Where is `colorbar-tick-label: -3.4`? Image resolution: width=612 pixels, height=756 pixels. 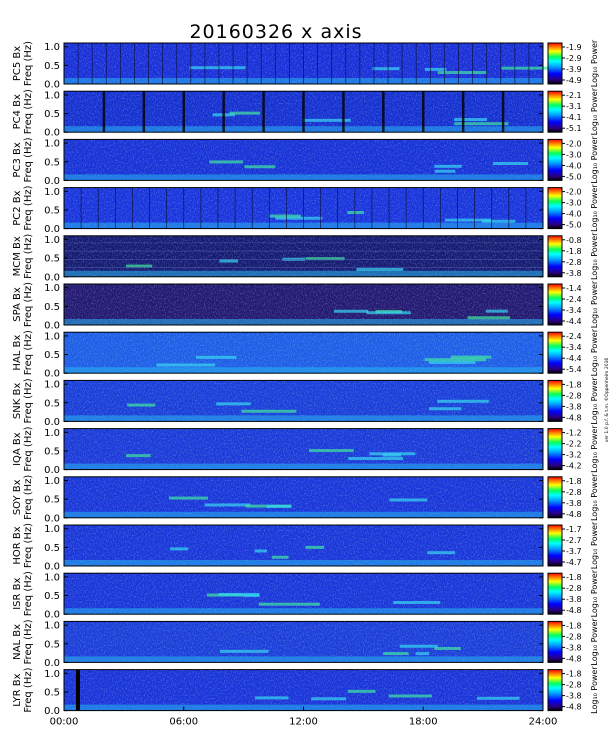 colorbar-tick-label: -3.4 is located at coordinates (574, 347).